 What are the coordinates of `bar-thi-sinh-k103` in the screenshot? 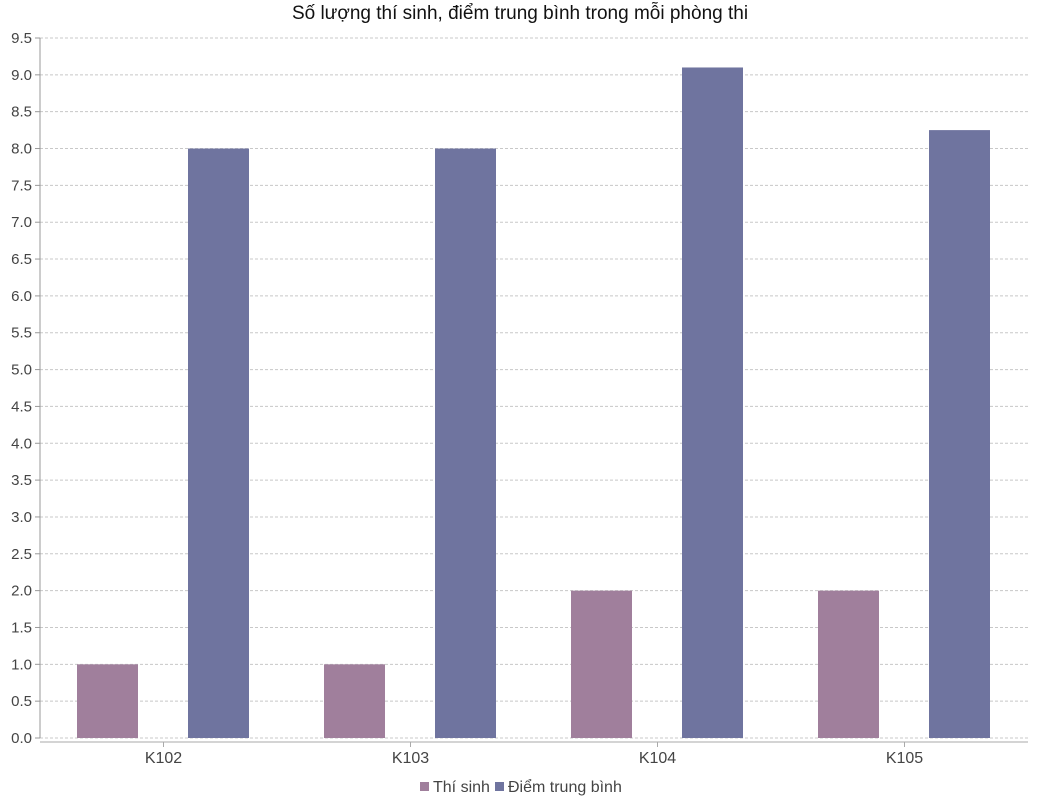 It's located at (354, 701).